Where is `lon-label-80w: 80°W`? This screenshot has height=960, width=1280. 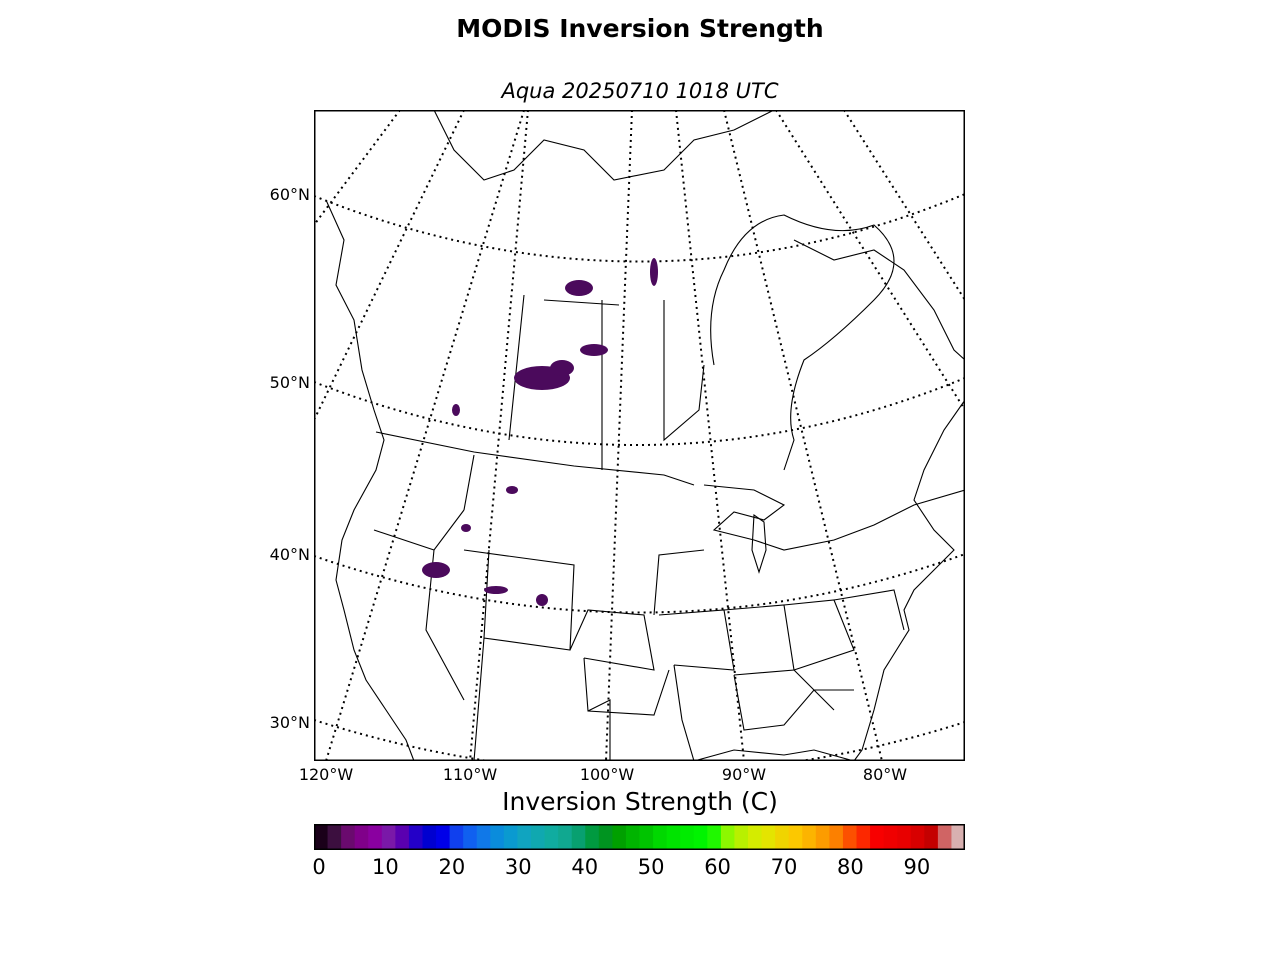
lon-label-80w: 80°W is located at coordinates (885, 774).